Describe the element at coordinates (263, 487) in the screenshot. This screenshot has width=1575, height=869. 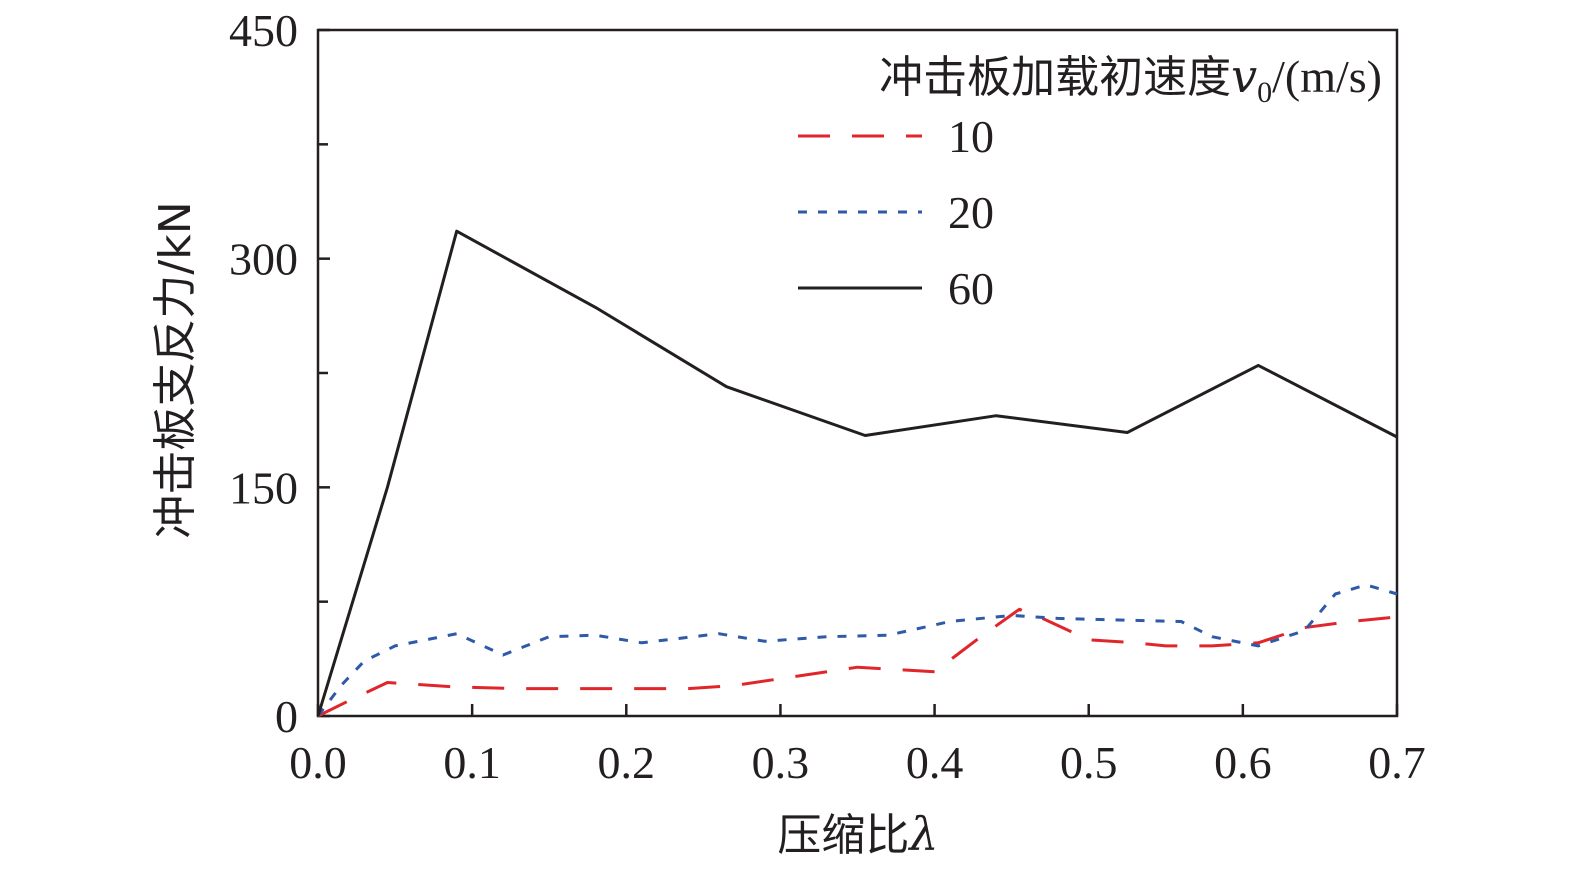
I see `y-tick-label: 150` at that location.